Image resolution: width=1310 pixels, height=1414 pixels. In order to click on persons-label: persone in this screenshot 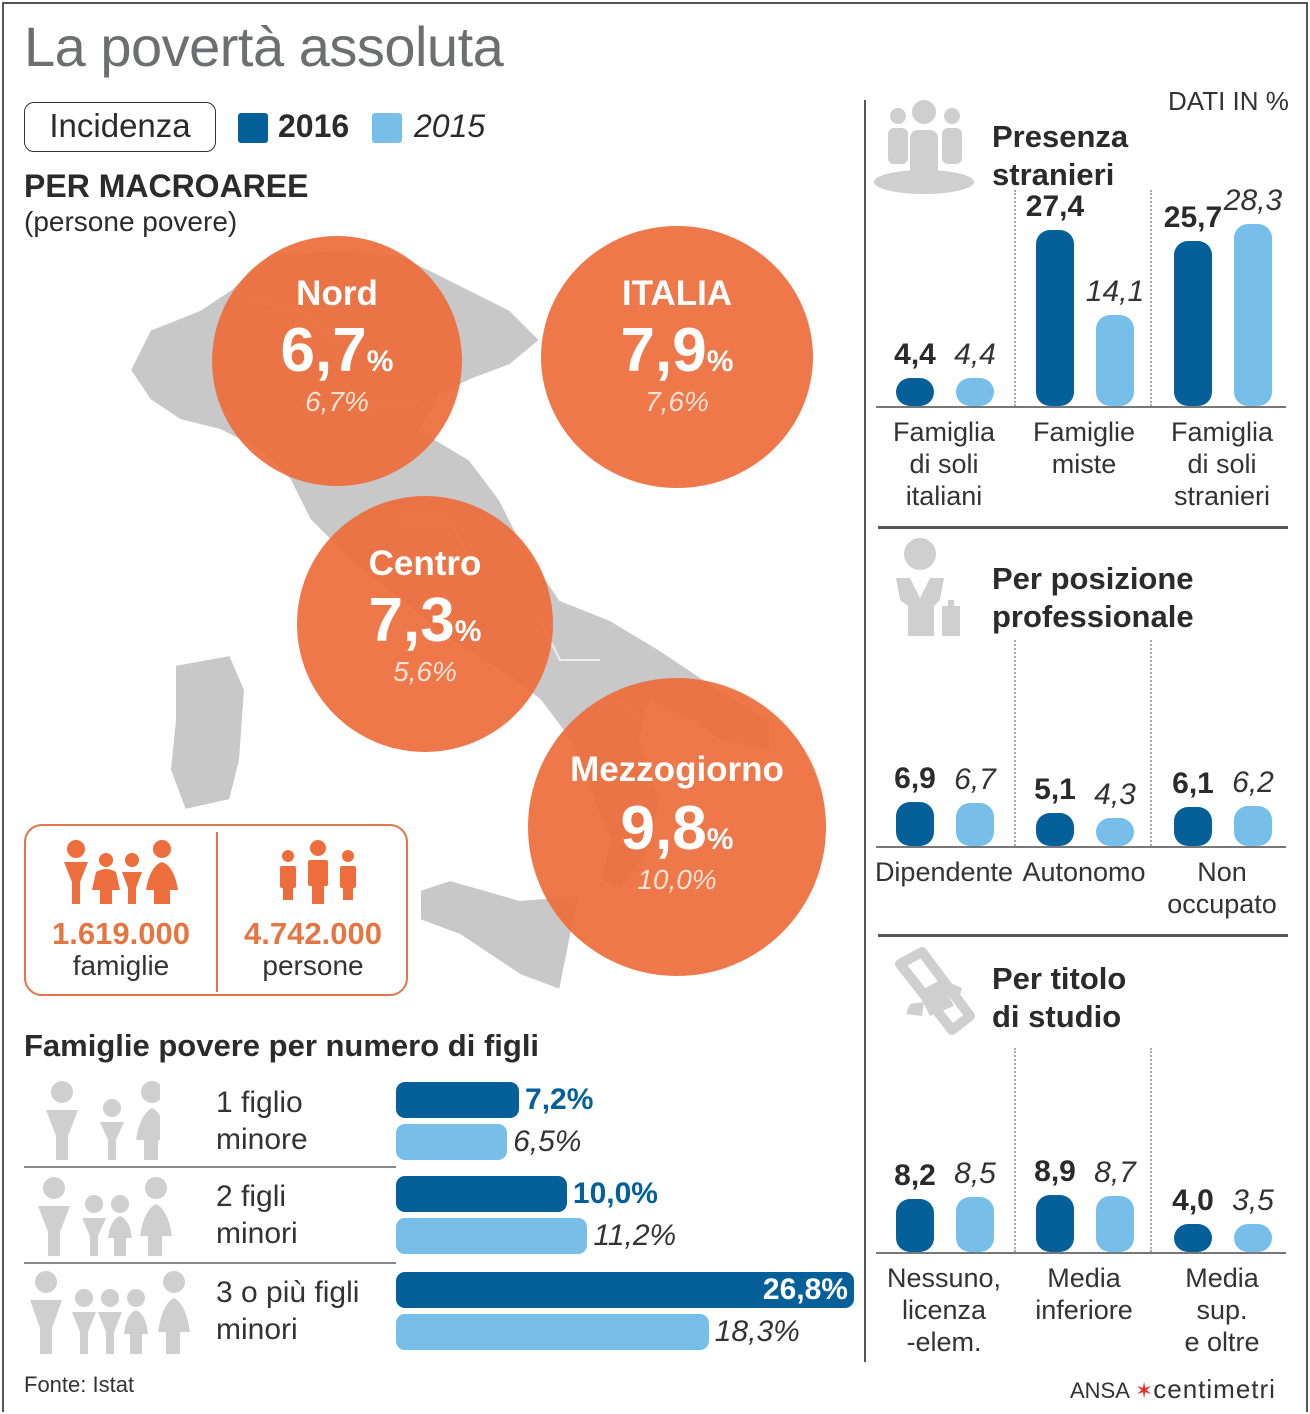, I will do `click(313, 965)`.